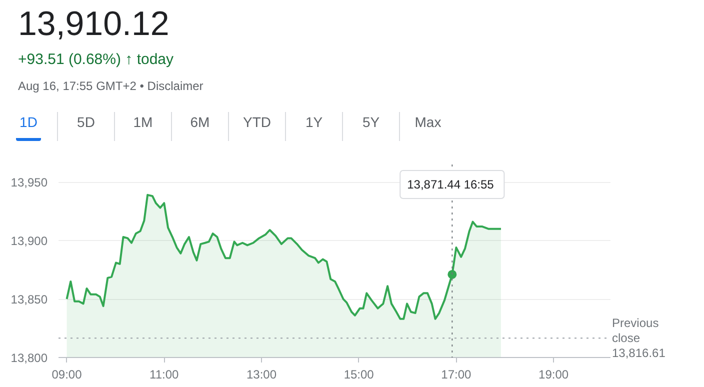  I want to click on y-tick-label: 13,850, so click(29, 299).